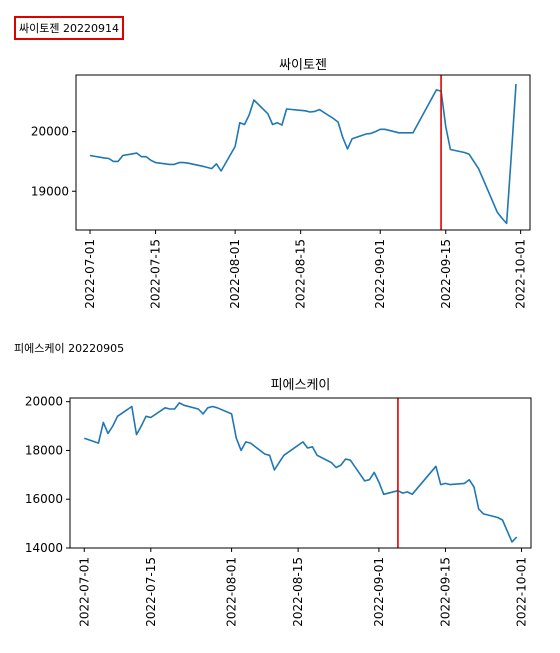 The image size is (560, 653). I want to click on stock-caption-2: 피에스케이 20220905, so click(69, 348).